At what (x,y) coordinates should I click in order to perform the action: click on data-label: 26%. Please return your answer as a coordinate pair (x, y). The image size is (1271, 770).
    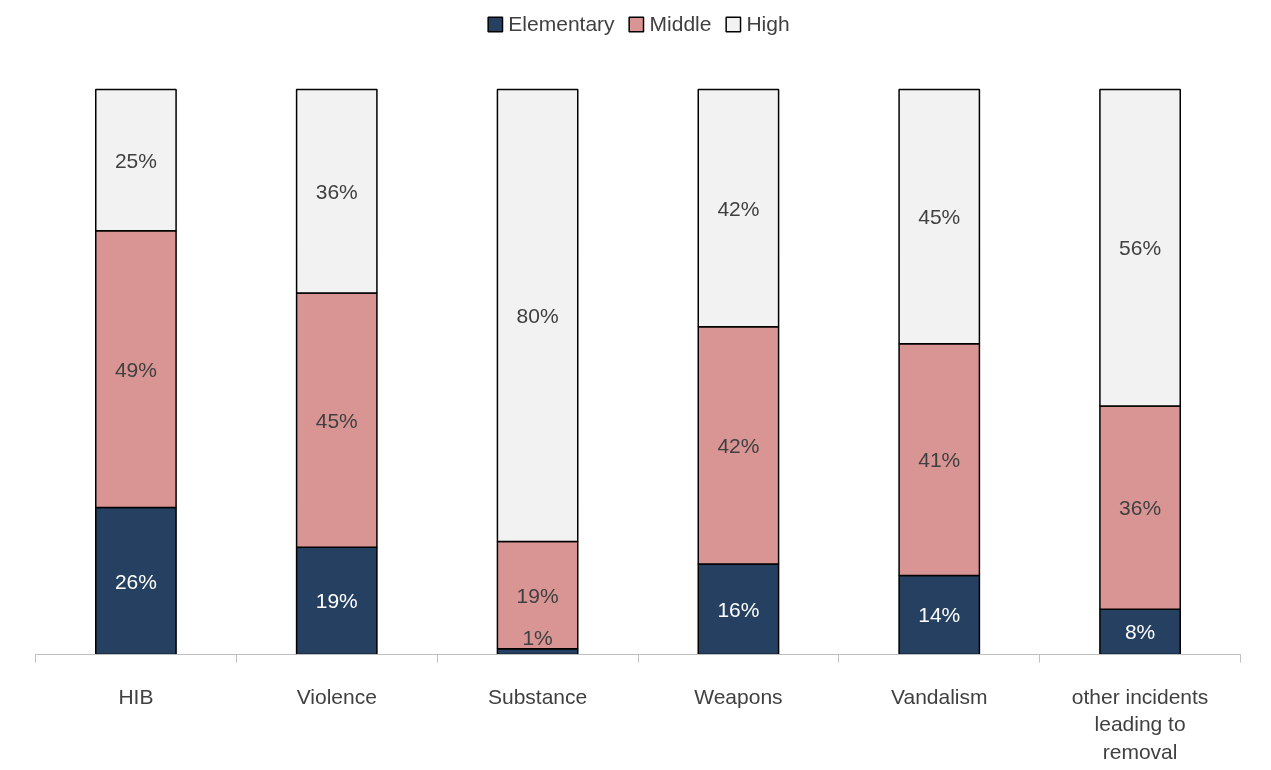
    Looking at the image, I should click on (135, 581).